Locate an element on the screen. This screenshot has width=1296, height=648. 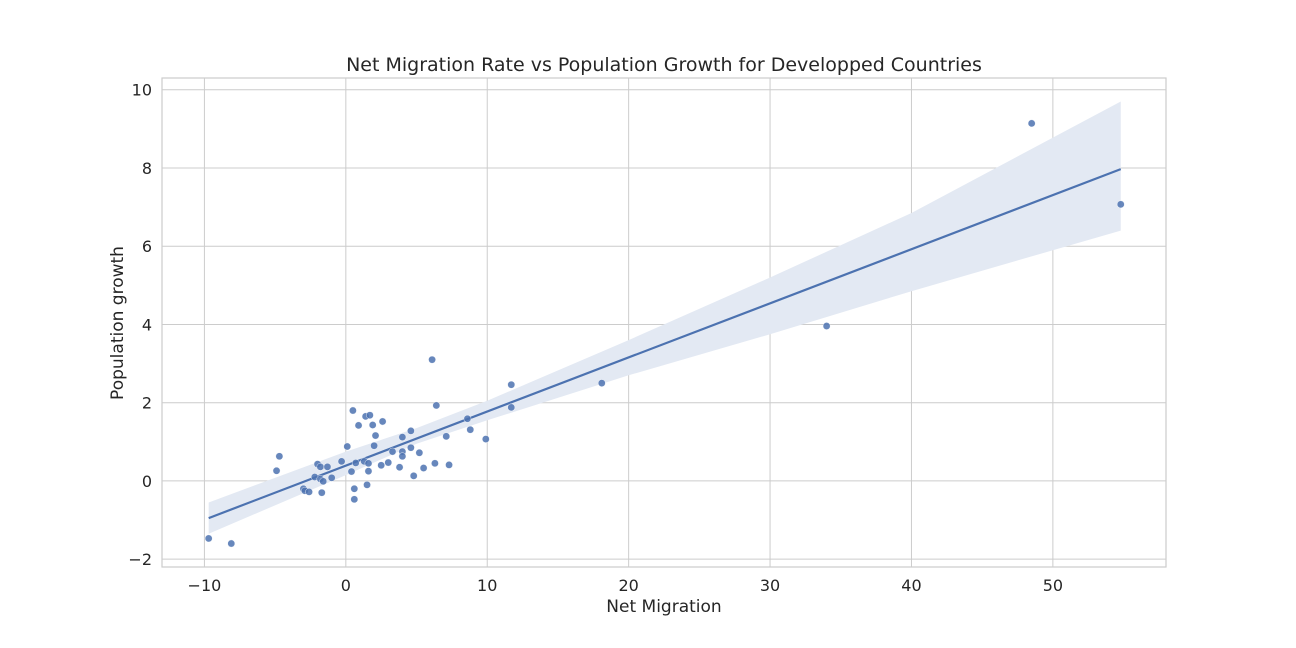
x-tick-label: 40 is located at coordinates (911, 585).